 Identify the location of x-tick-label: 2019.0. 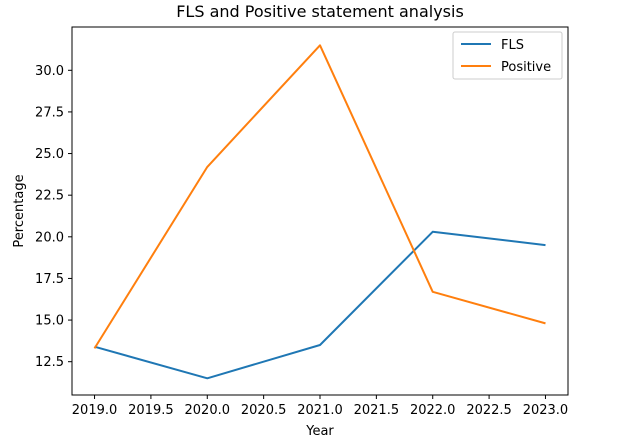
(95, 410).